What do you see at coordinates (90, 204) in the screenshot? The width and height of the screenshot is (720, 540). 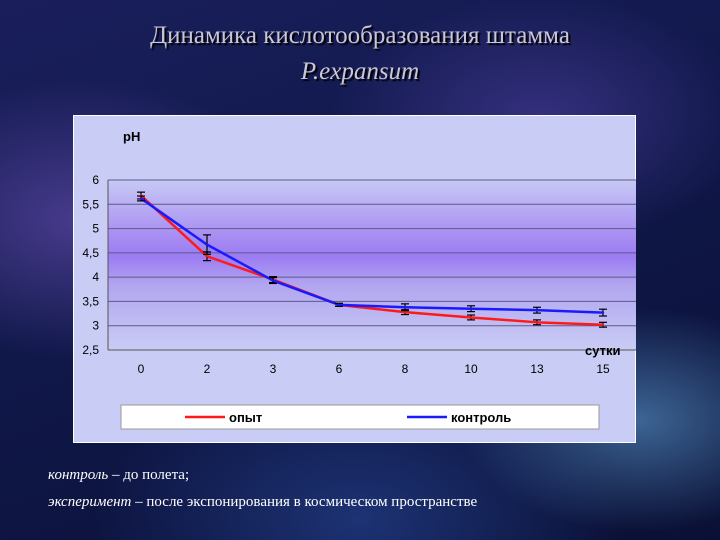 I see `y-tick-label: 5,5` at bounding box center [90, 204].